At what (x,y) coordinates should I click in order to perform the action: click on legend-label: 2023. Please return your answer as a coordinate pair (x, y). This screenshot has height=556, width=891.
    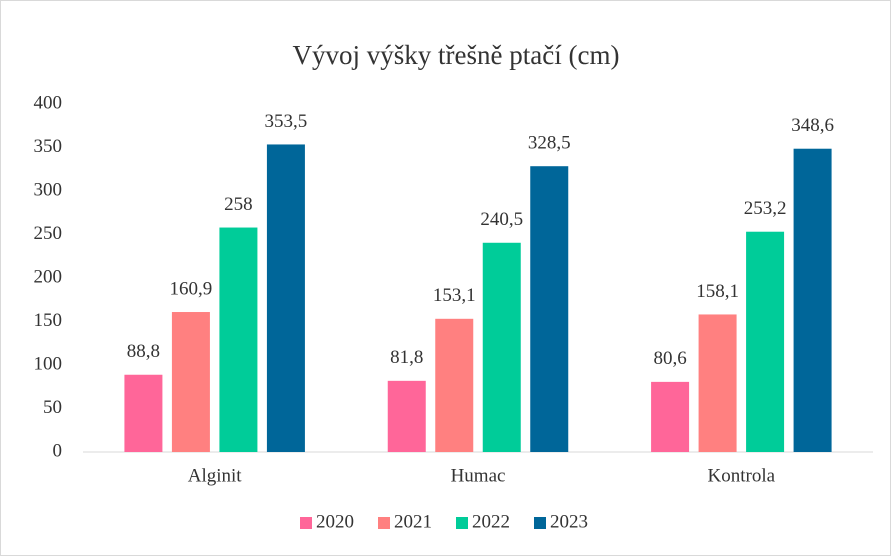
    Looking at the image, I should click on (569, 521).